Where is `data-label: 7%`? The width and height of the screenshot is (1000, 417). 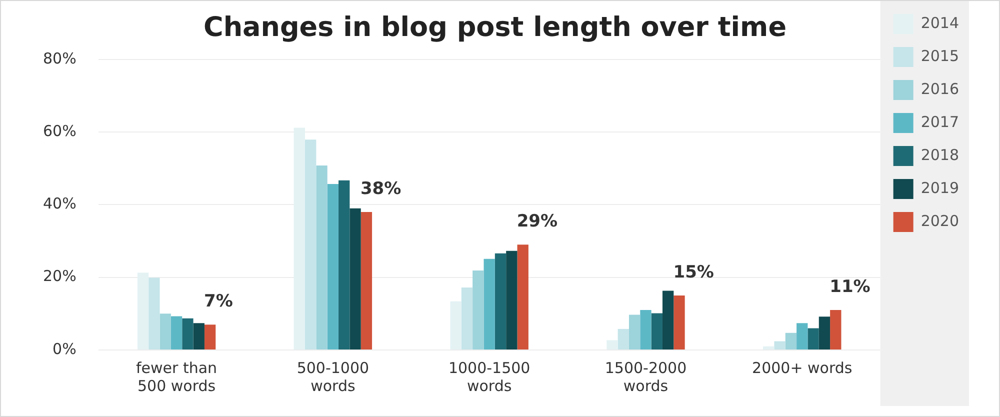 data-label: 7% is located at coordinates (218, 301).